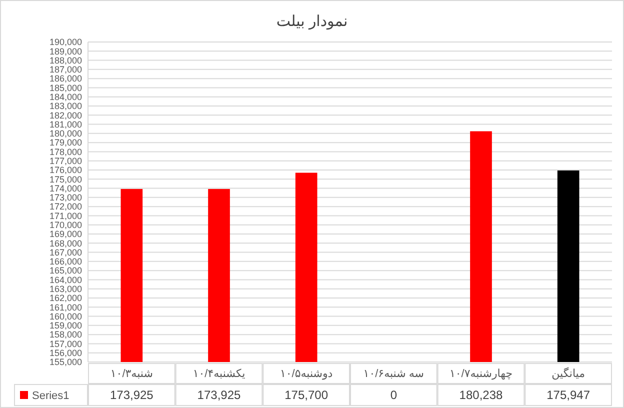 The image size is (624, 408). I want to click on y-tick-label: 182,000, so click(65, 115).